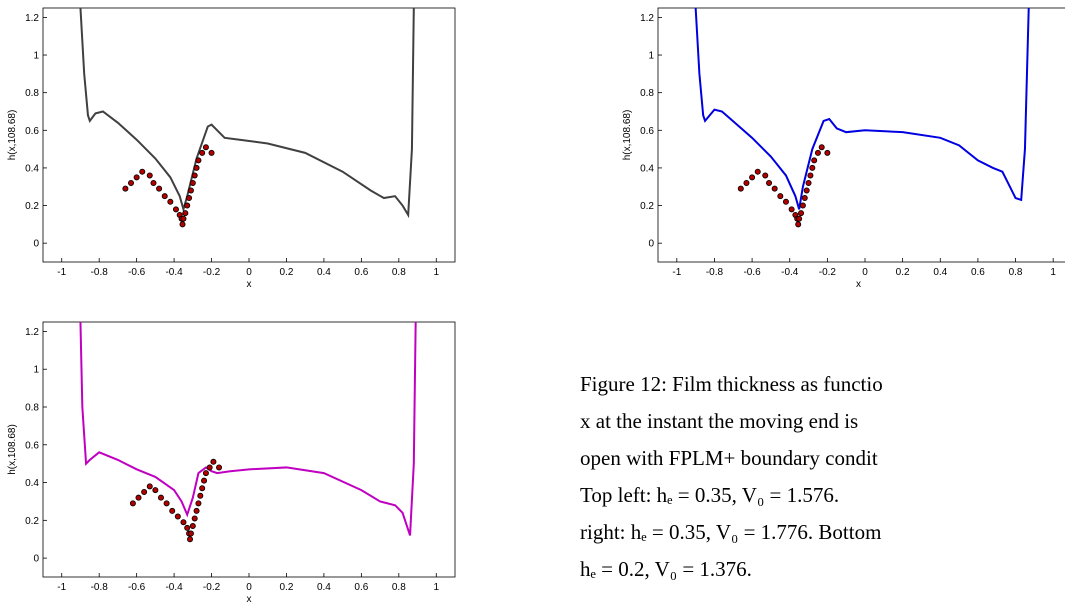 The image size is (1065, 610). Describe the element at coordinates (719, 421) in the screenshot. I see `caption-line: x at the instant the moving end is` at that location.